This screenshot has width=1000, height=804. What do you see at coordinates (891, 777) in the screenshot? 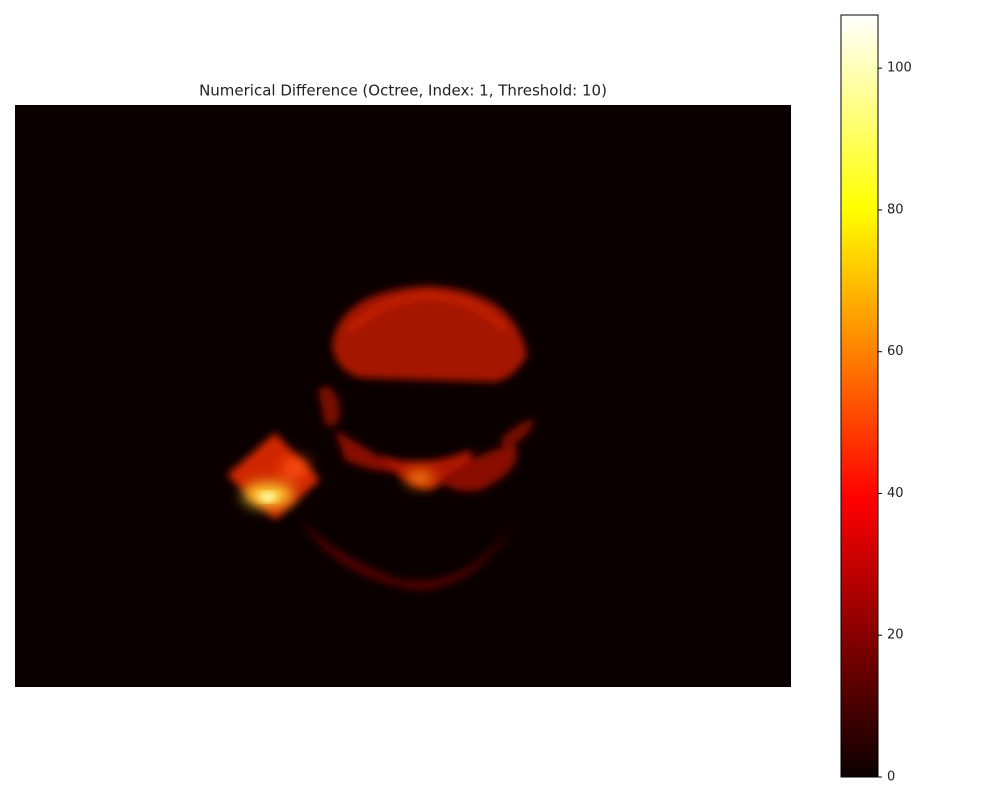
I see `colorbar-tick-label: 0` at bounding box center [891, 777].